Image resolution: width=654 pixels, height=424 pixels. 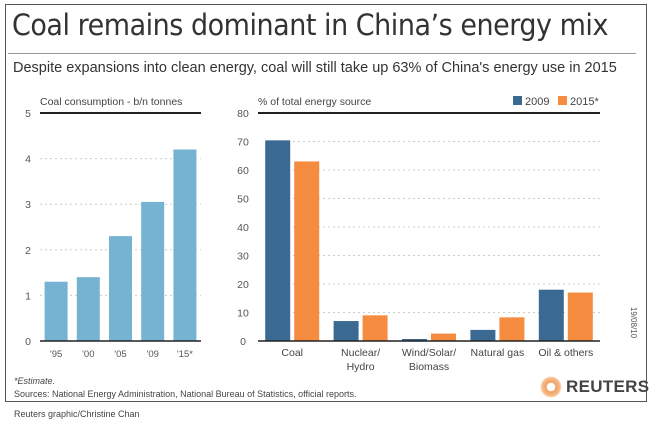 I want to click on left-chart-title: Coal consumption - b/n tonnes, so click(x=111, y=102).